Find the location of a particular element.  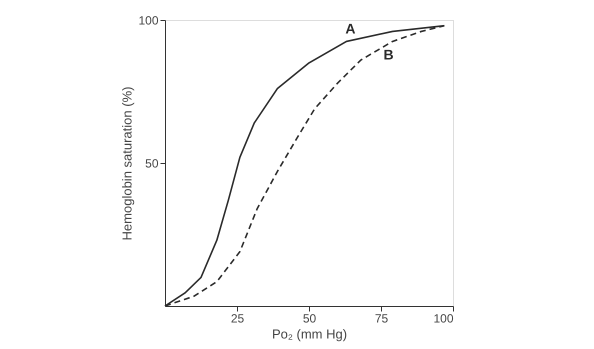

x-tick-label: 75 is located at coordinates (381, 319).